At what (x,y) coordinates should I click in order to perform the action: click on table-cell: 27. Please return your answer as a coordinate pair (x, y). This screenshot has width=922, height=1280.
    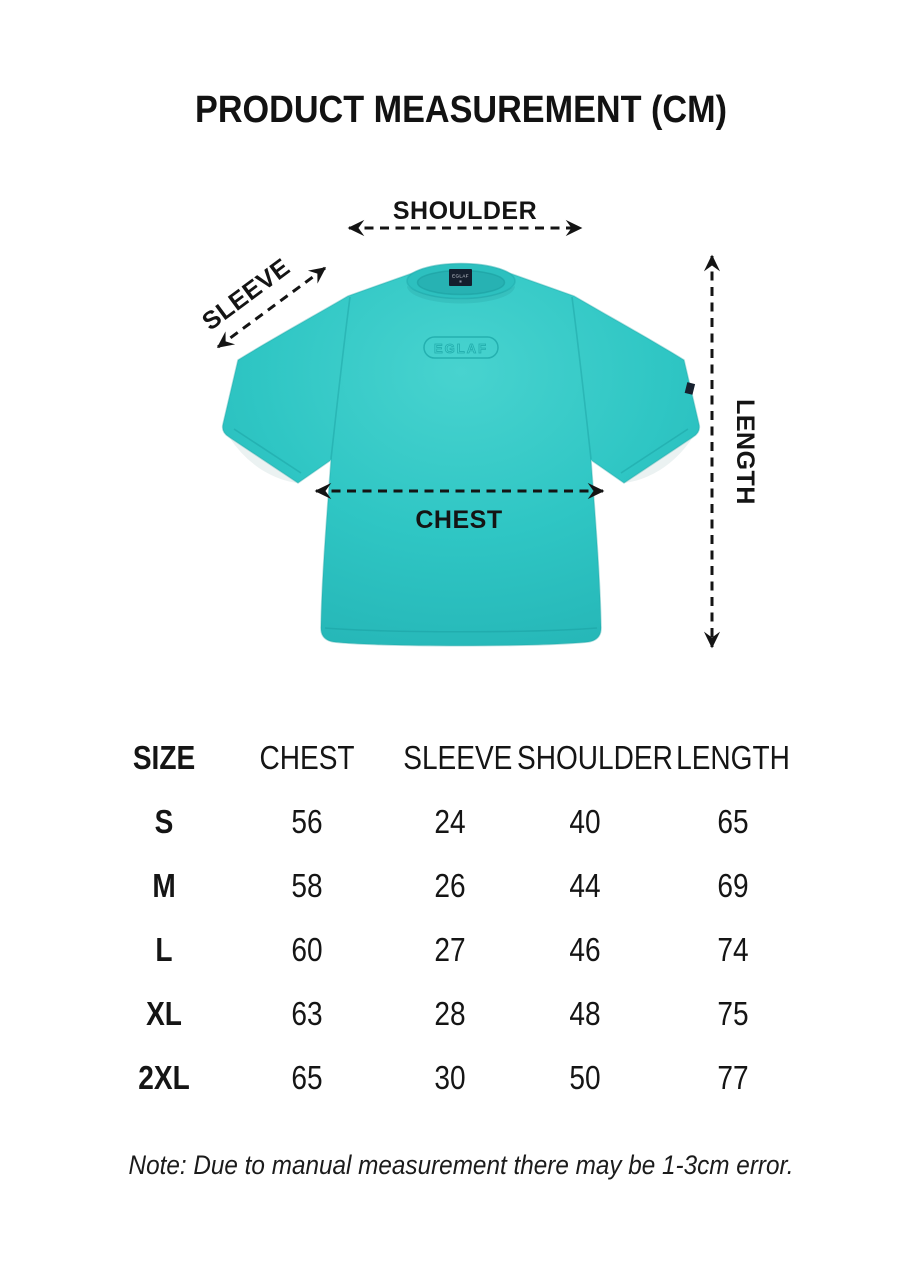
    Looking at the image, I should click on (450, 949).